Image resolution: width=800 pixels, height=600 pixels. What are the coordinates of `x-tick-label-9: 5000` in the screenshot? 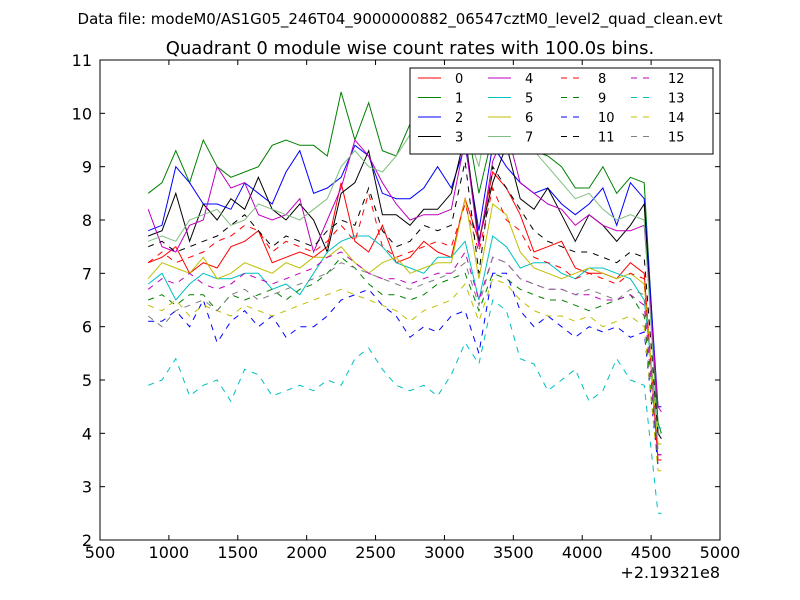 It's located at (720, 552).